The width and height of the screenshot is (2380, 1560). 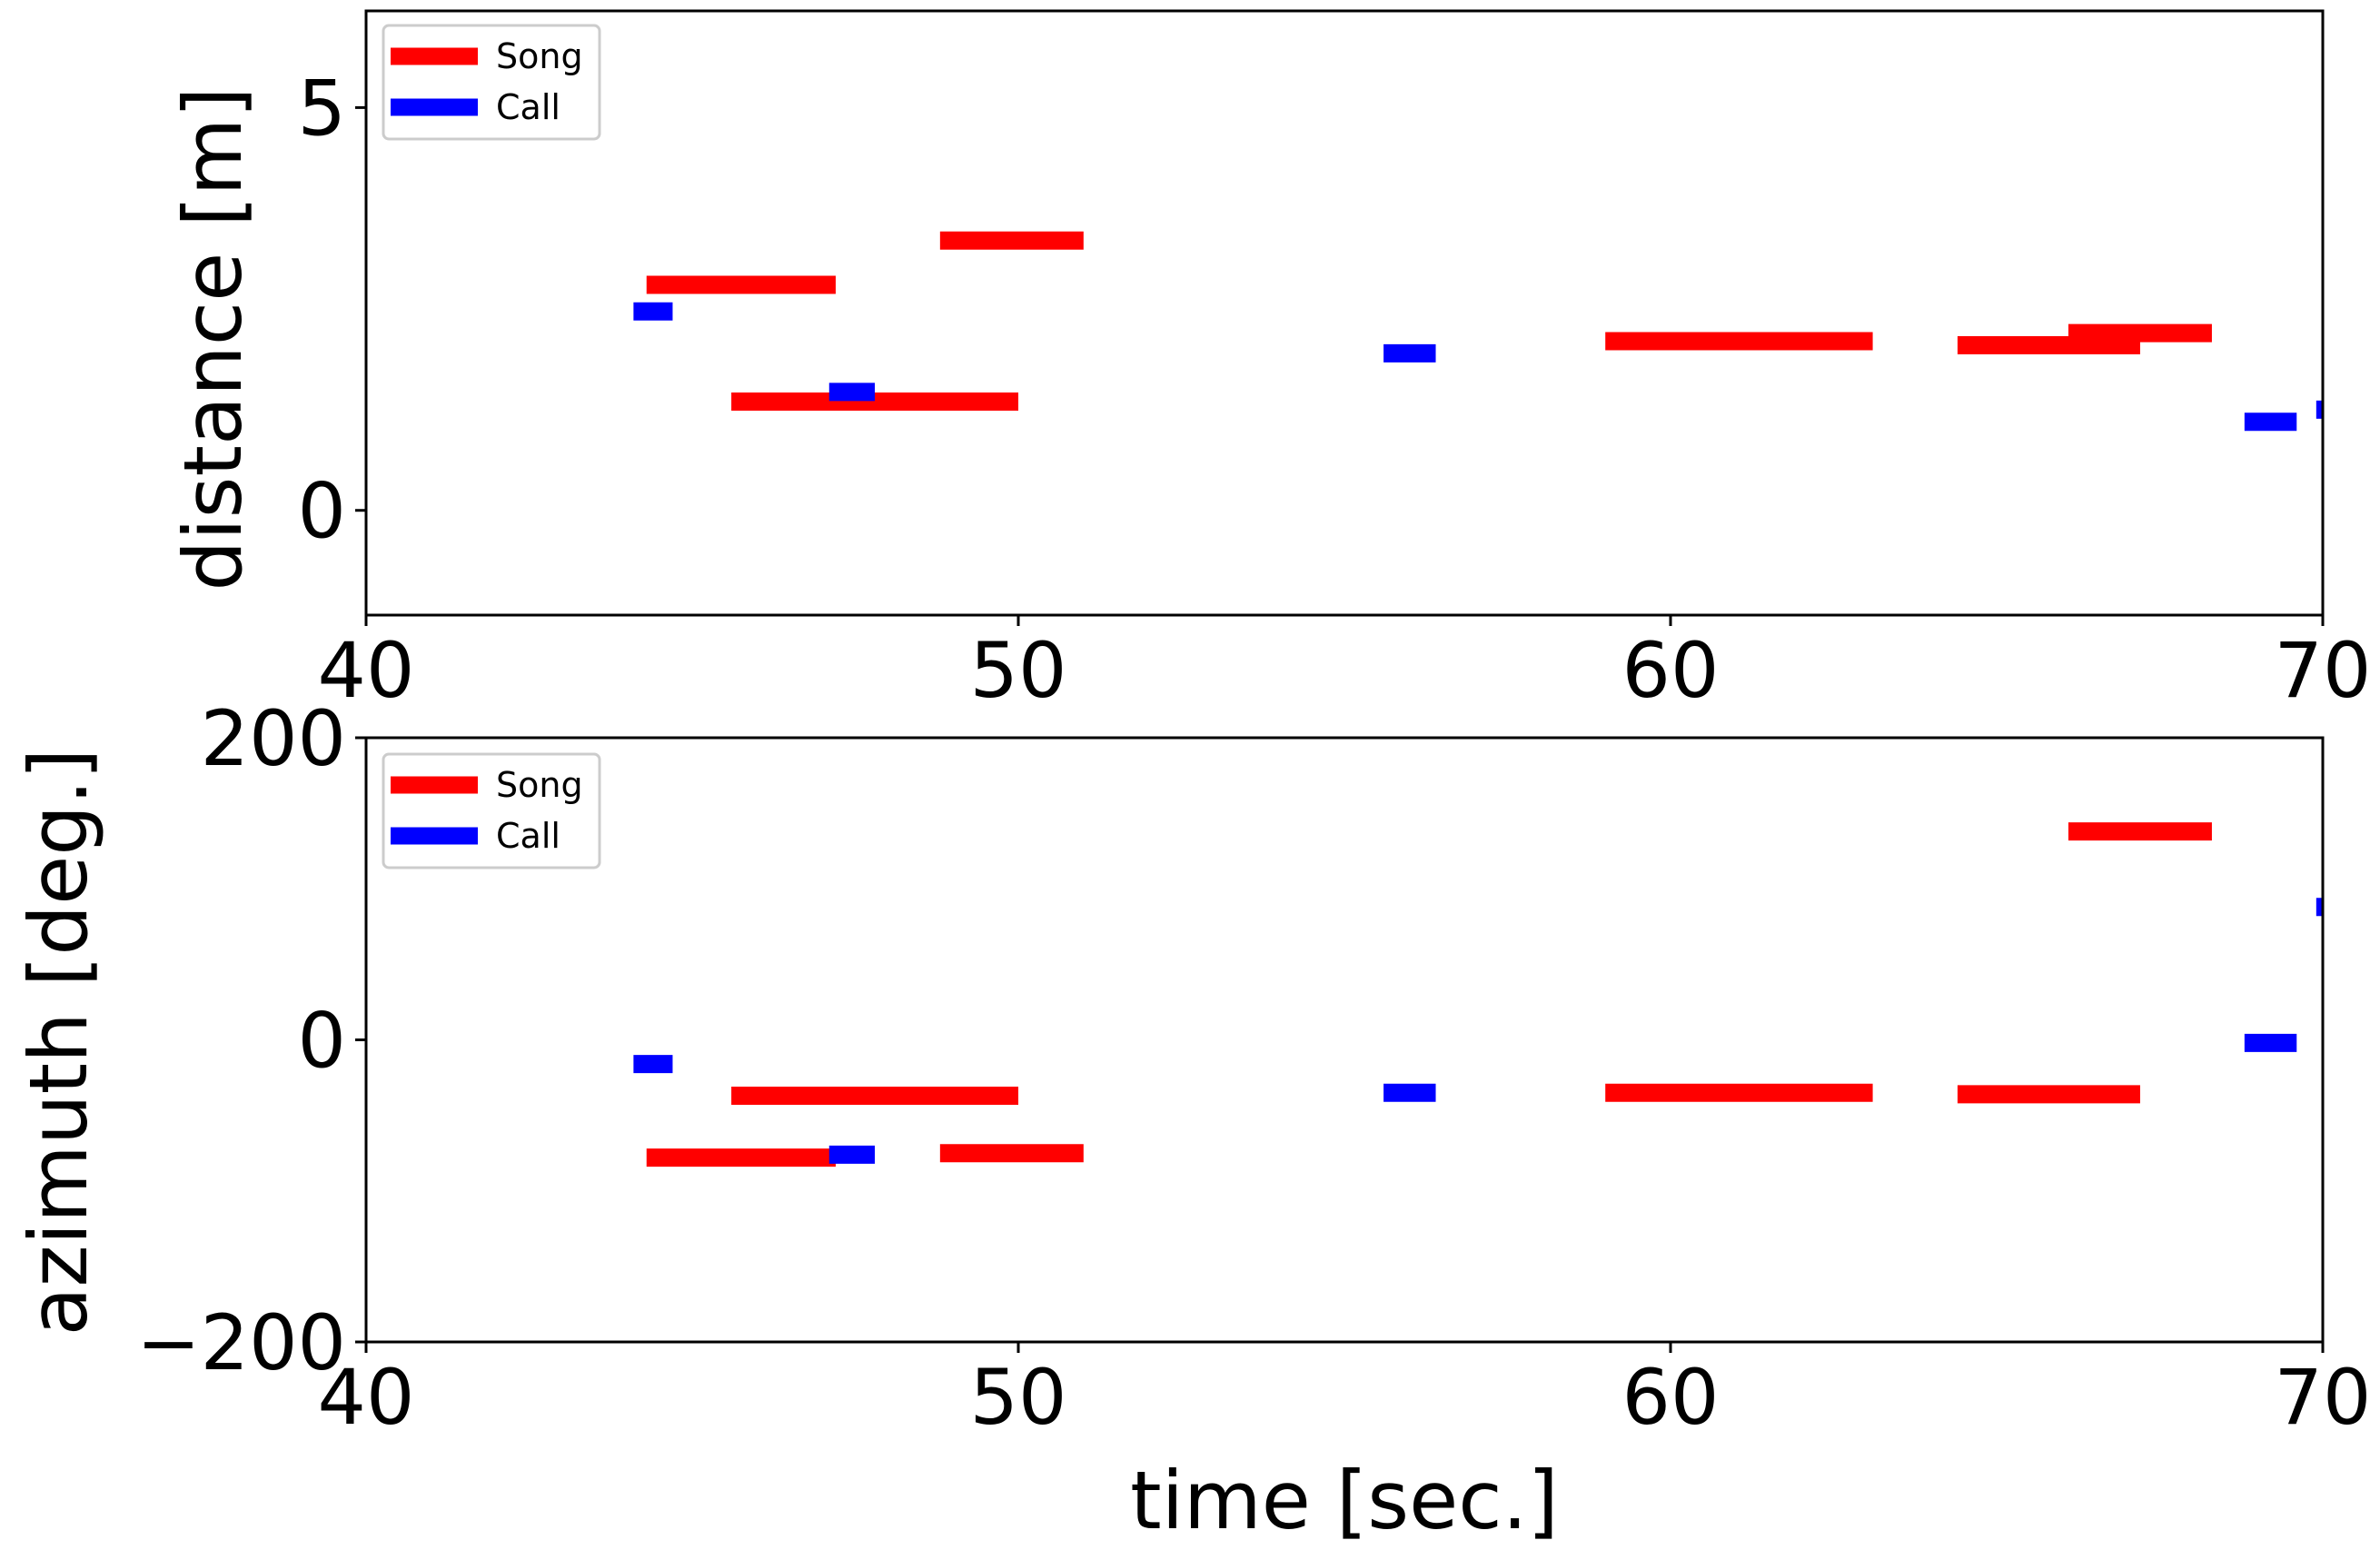 I want to click on y-tick-label: 5, so click(x=322, y=108).